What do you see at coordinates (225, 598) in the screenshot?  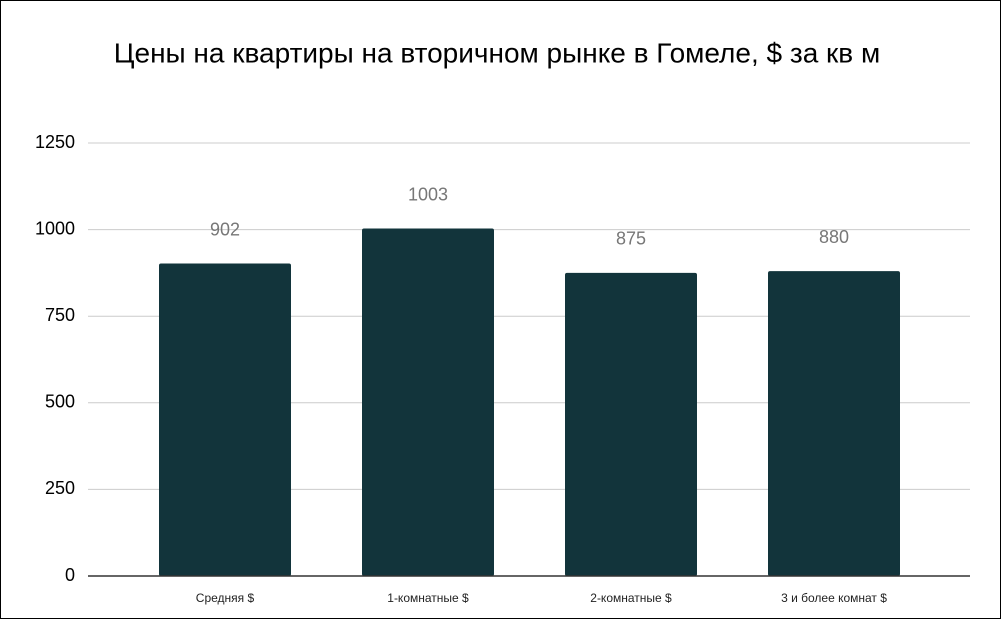 I see `x-tick-label: Средняя $` at bounding box center [225, 598].